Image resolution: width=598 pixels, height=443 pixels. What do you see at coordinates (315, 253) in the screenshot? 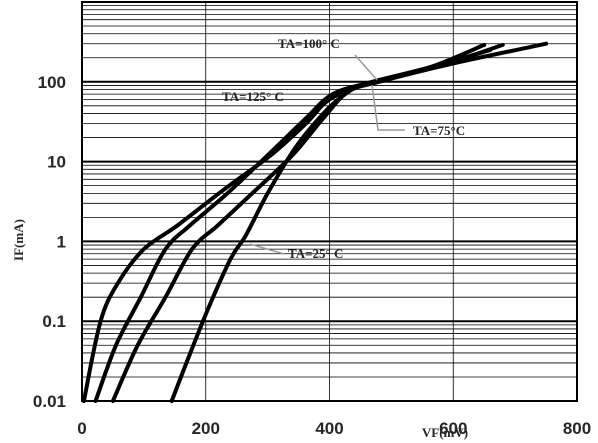
I see `annotation-label: TA=25° C` at bounding box center [315, 253].